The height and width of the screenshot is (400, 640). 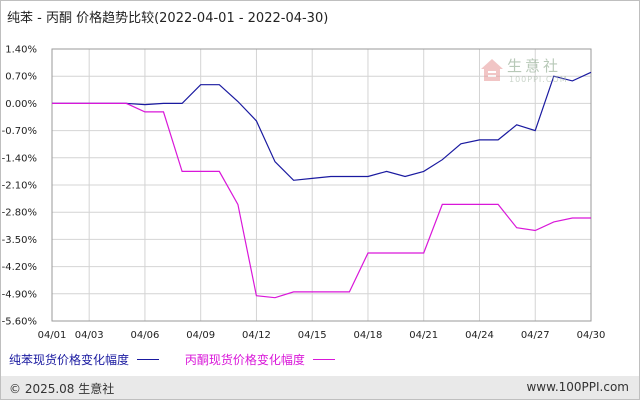 I want to click on legend-item-series2: 丙酮现货价格变化幅度, so click(x=260, y=359).